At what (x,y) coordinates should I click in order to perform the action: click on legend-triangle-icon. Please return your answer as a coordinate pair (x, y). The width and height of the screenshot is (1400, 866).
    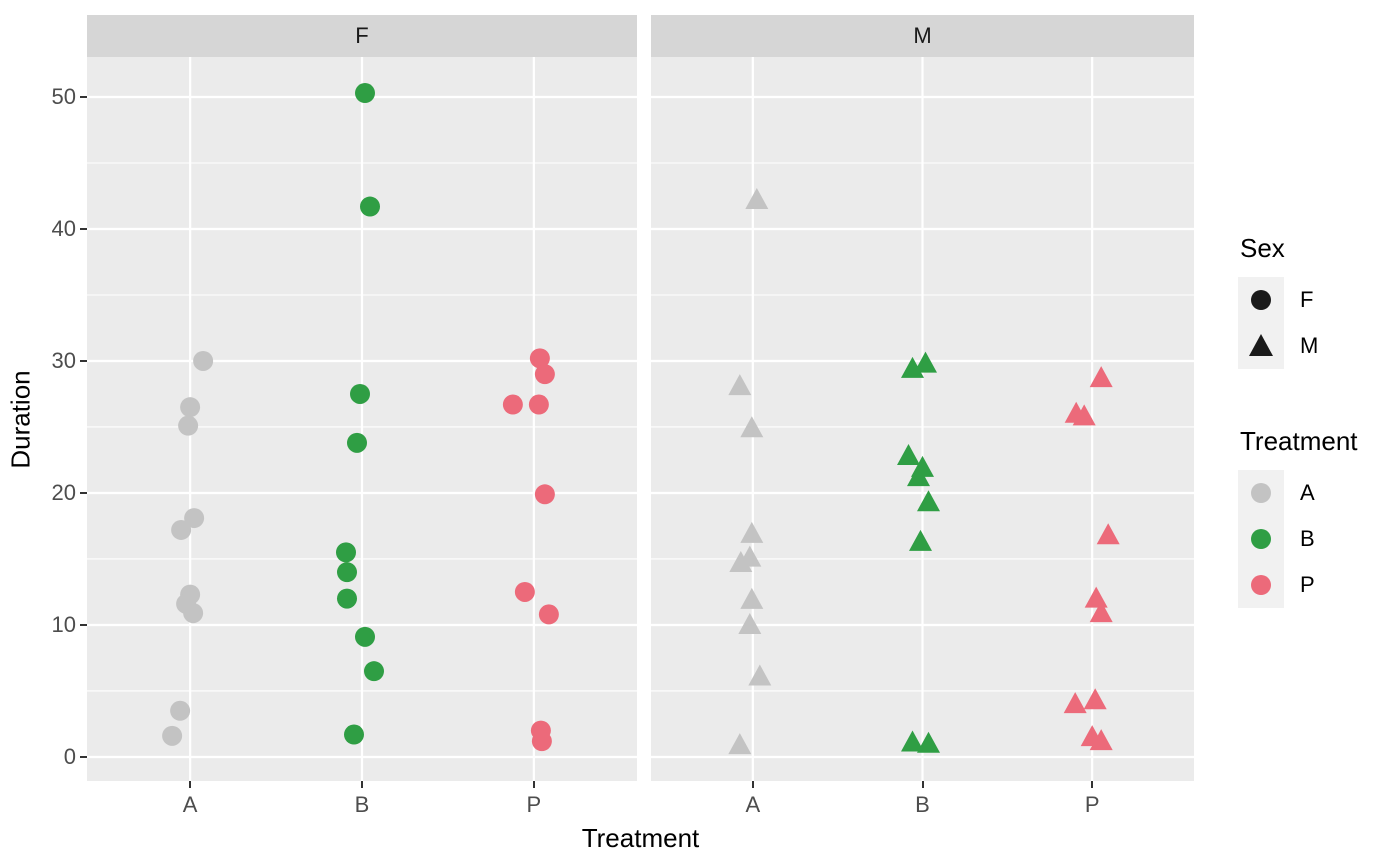
    Looking at the image, I should click on (1261, 345).